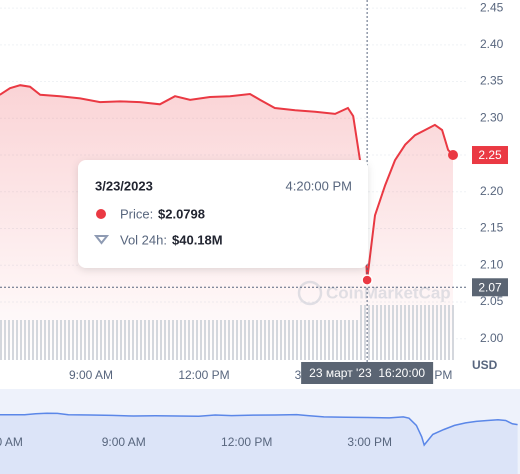  I want to click on y-tick-label: 2.45, so click(492, 7).